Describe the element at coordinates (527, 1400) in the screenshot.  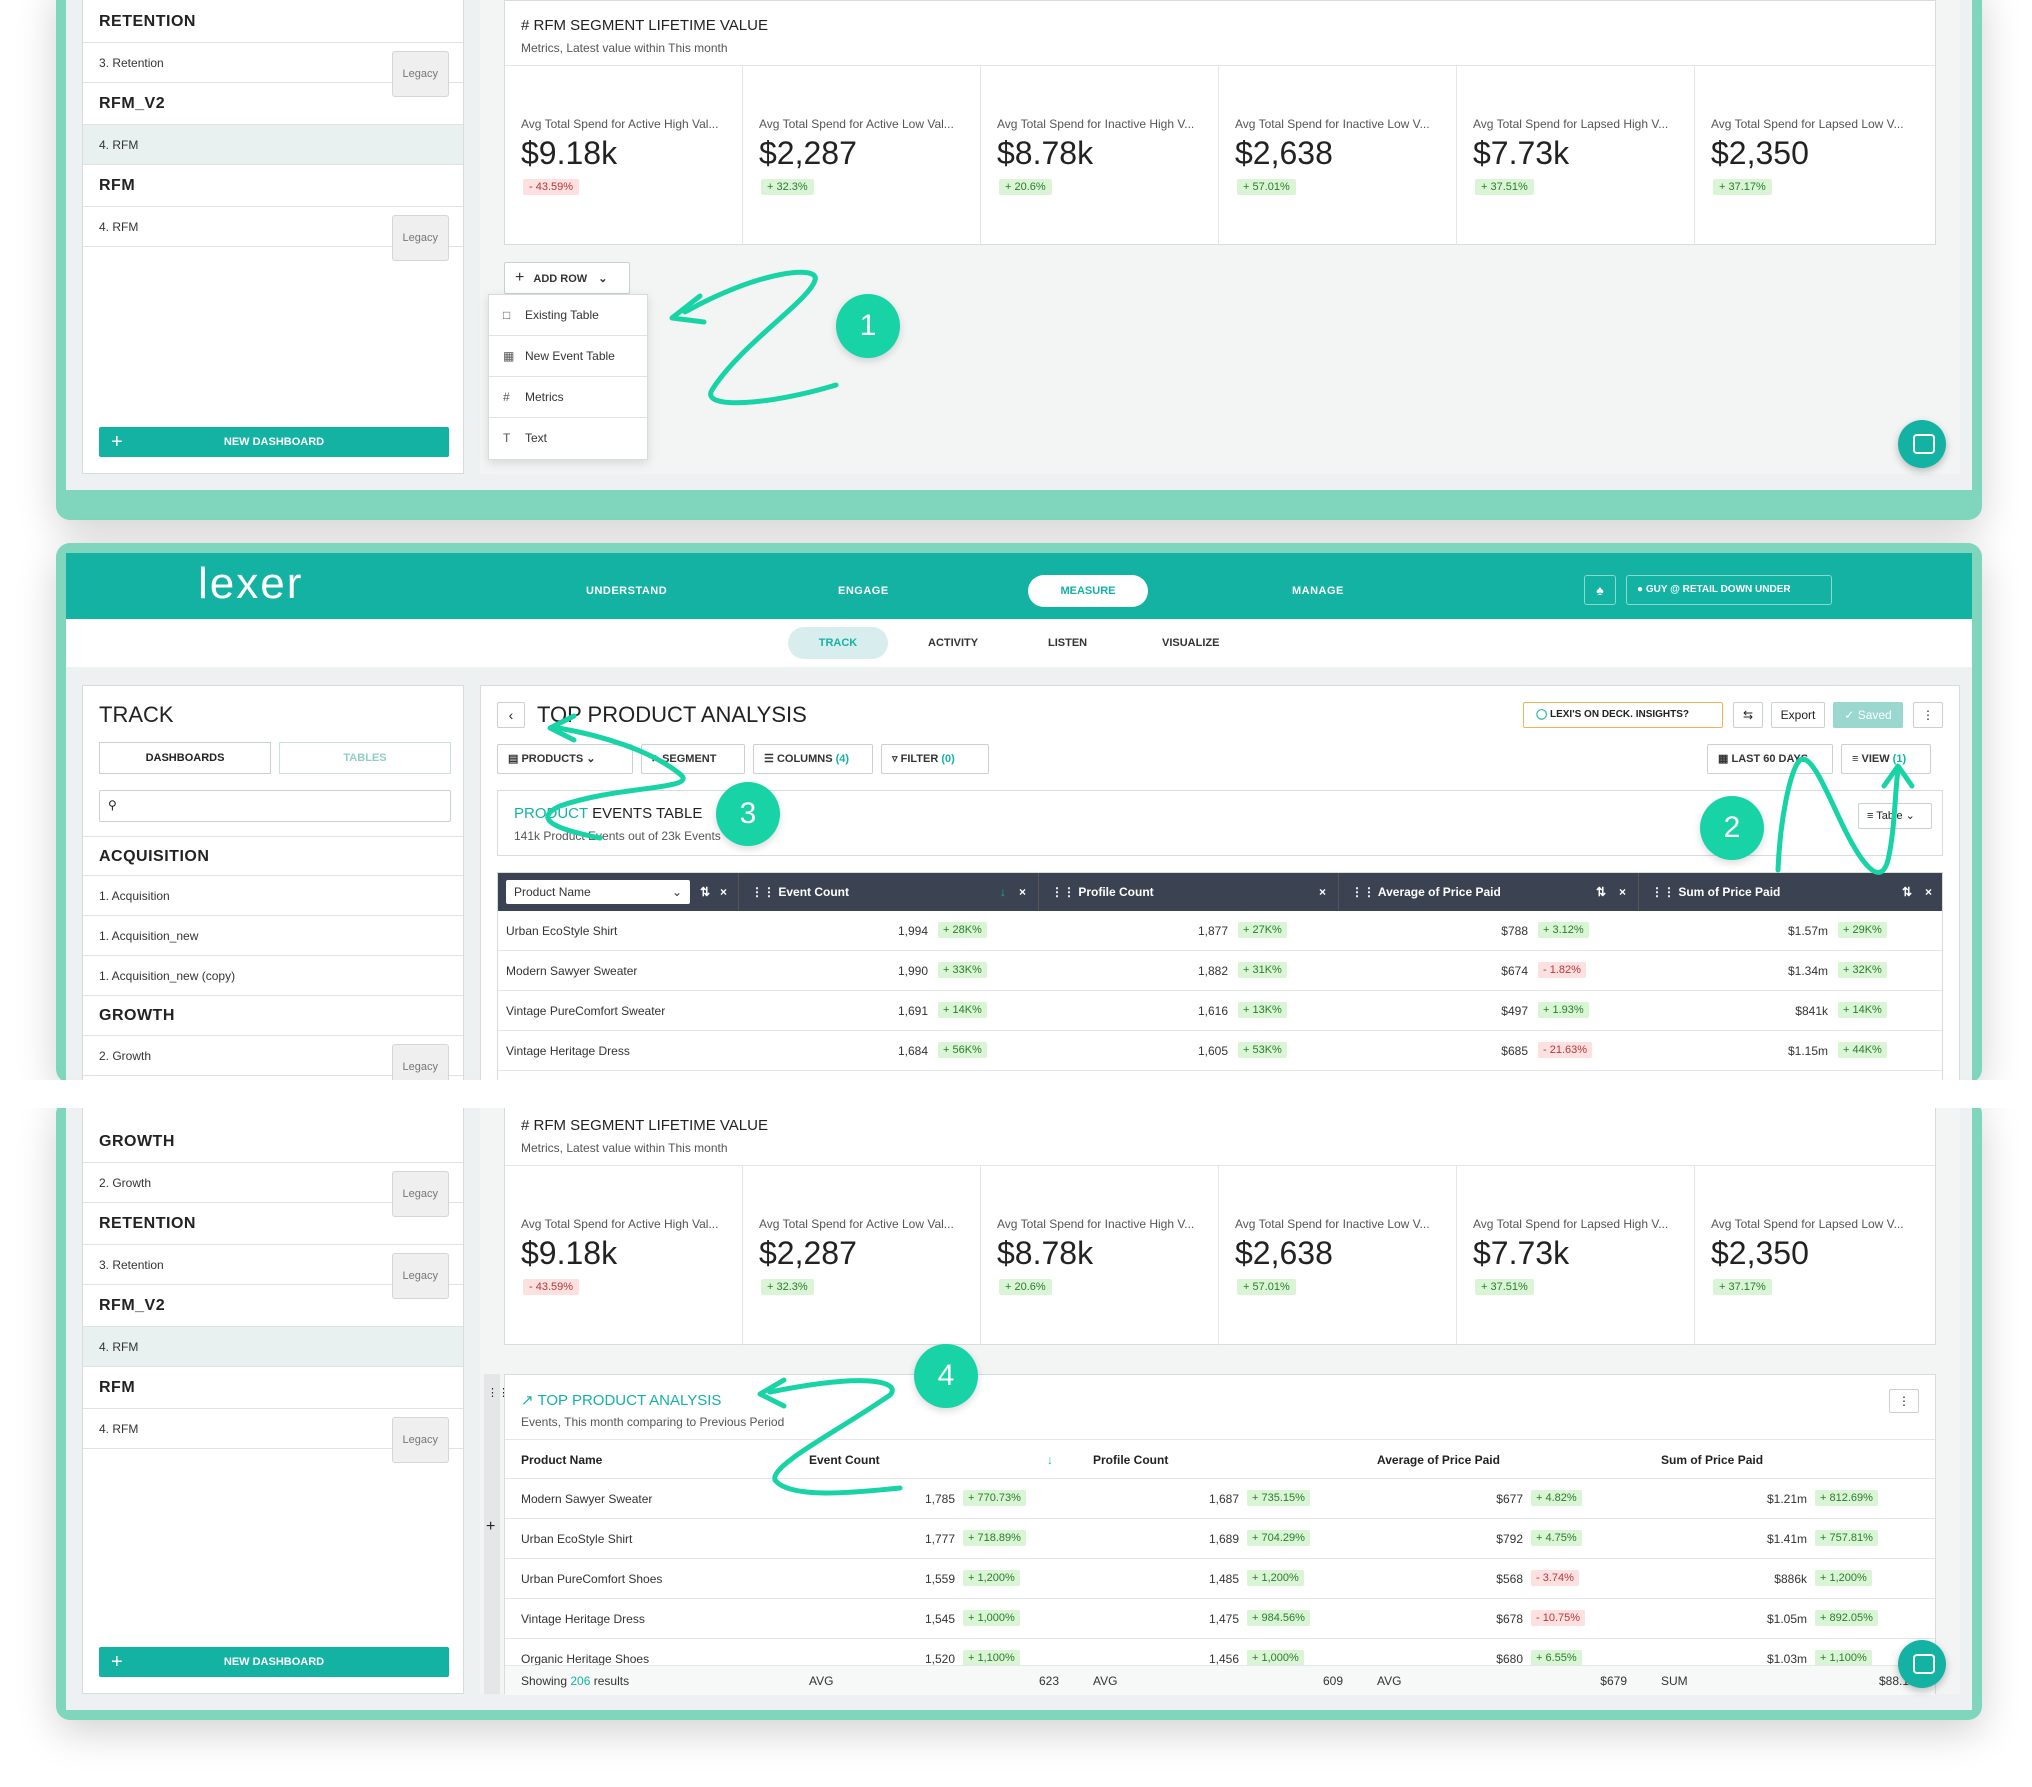
I see `external-link-icon: ↗` at that location.